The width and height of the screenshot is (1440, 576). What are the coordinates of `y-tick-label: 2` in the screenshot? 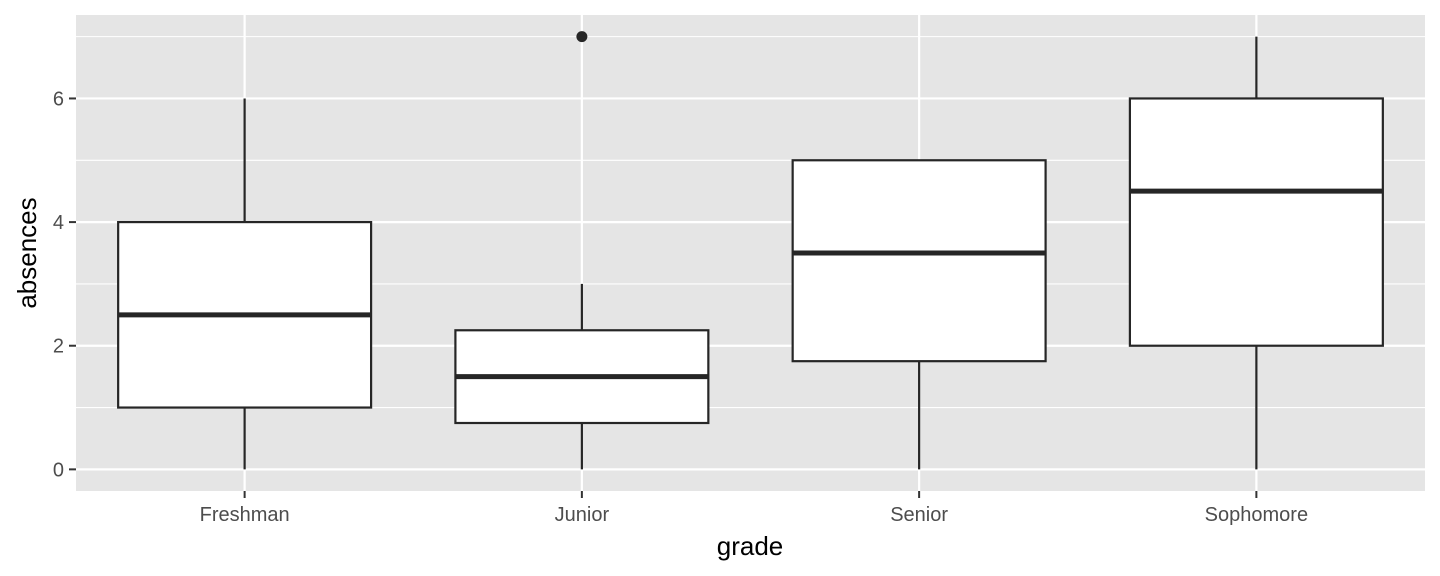 It's located at (58, 347).